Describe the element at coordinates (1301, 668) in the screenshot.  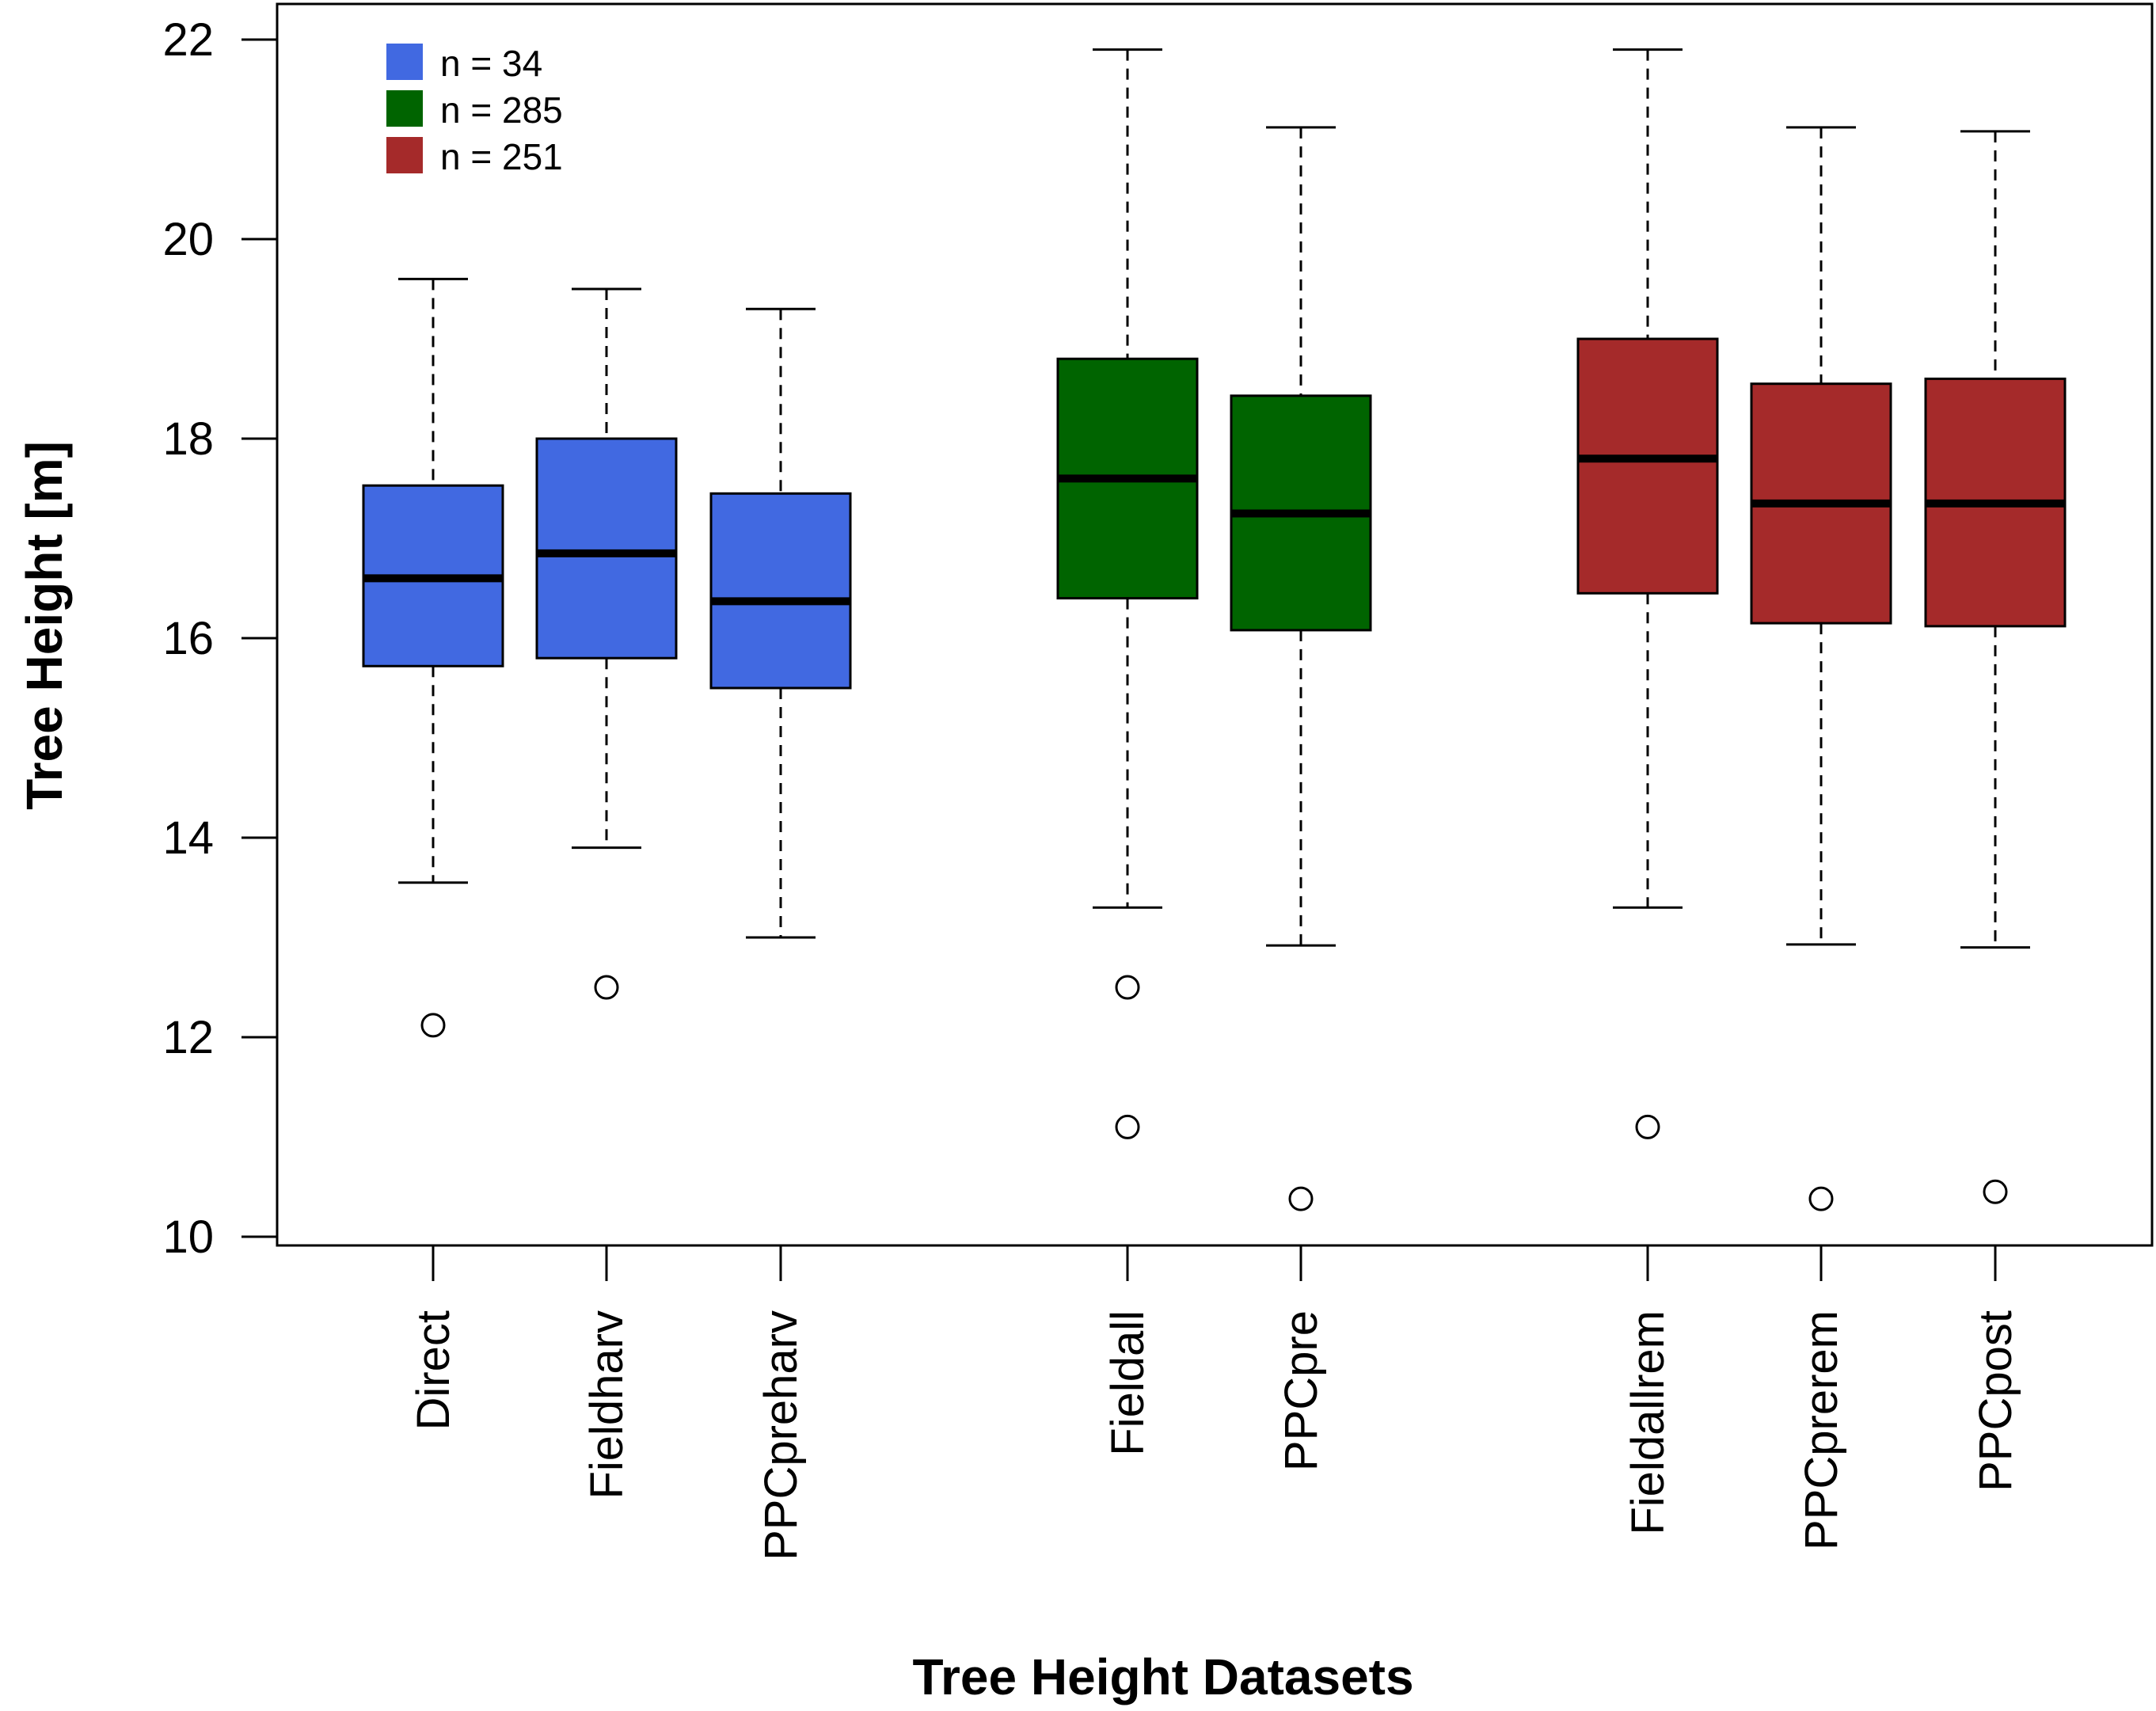
I see `box-ppcpre` at that location.